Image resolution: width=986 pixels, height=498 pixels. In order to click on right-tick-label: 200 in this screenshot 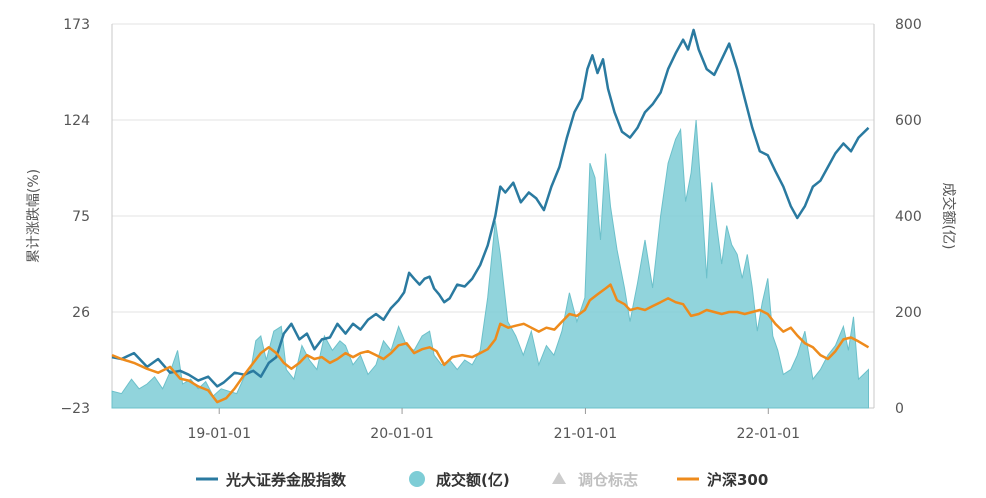, I will do `click(908, 313)`.